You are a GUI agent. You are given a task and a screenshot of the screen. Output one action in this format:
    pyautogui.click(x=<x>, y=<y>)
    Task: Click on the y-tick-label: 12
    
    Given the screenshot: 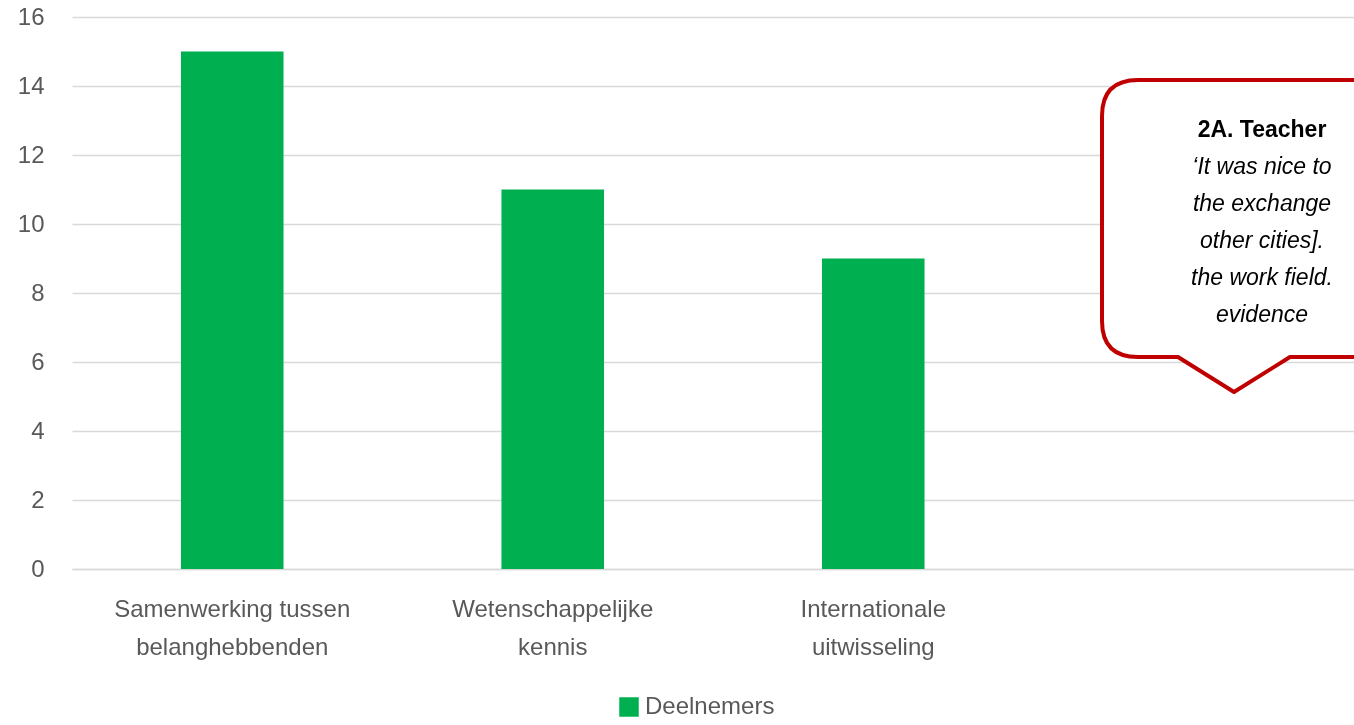 What is the action you would take?
    pyautogui.click(x=31, y=154)
    